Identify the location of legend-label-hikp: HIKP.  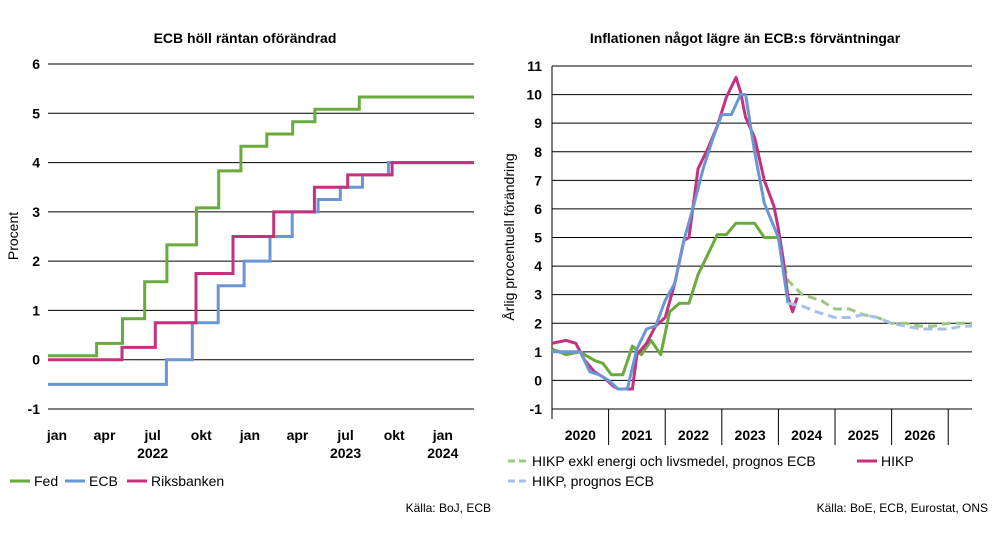
(897, 461).